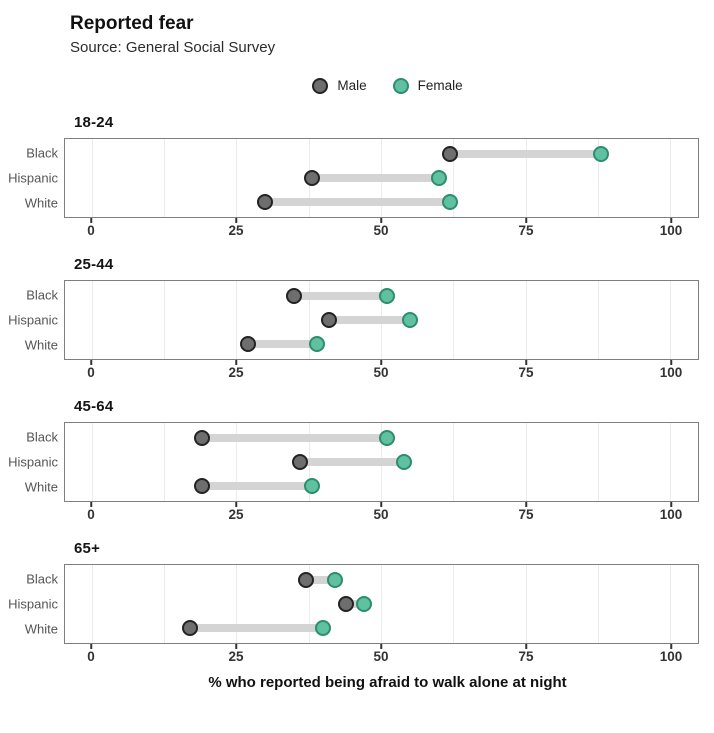  What do you see at coordinates (387, 86) in the screenshot?
I see `legend: Male Female` at bounding box center [387, 86].